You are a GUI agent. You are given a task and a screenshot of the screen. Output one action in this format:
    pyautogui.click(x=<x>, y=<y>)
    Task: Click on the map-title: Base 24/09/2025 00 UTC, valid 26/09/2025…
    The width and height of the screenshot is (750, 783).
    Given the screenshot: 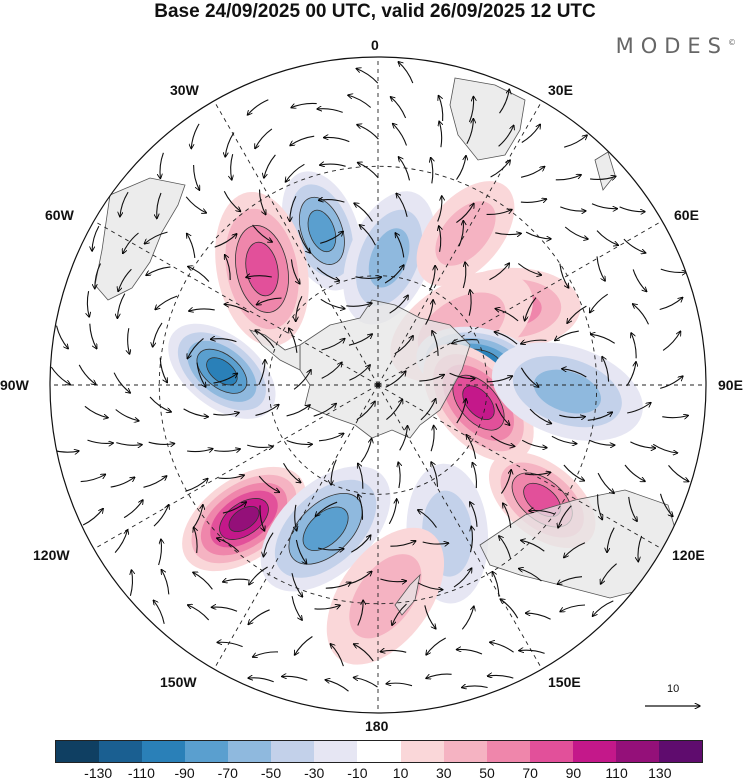 What is the action you would take?
    pyautogui.click(x=375, y=11)
    